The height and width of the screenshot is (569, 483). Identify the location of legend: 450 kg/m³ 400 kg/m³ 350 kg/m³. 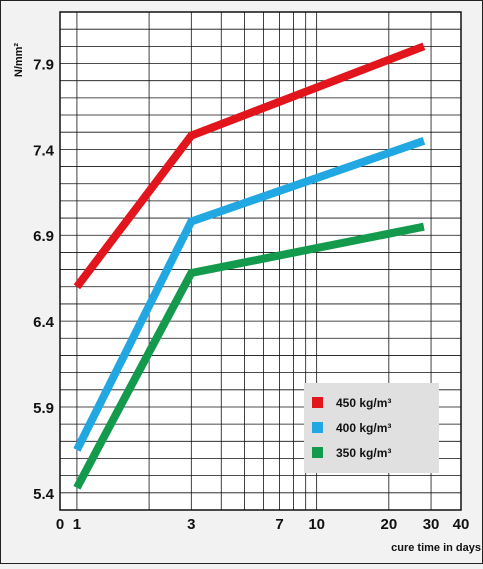
(371, 428).